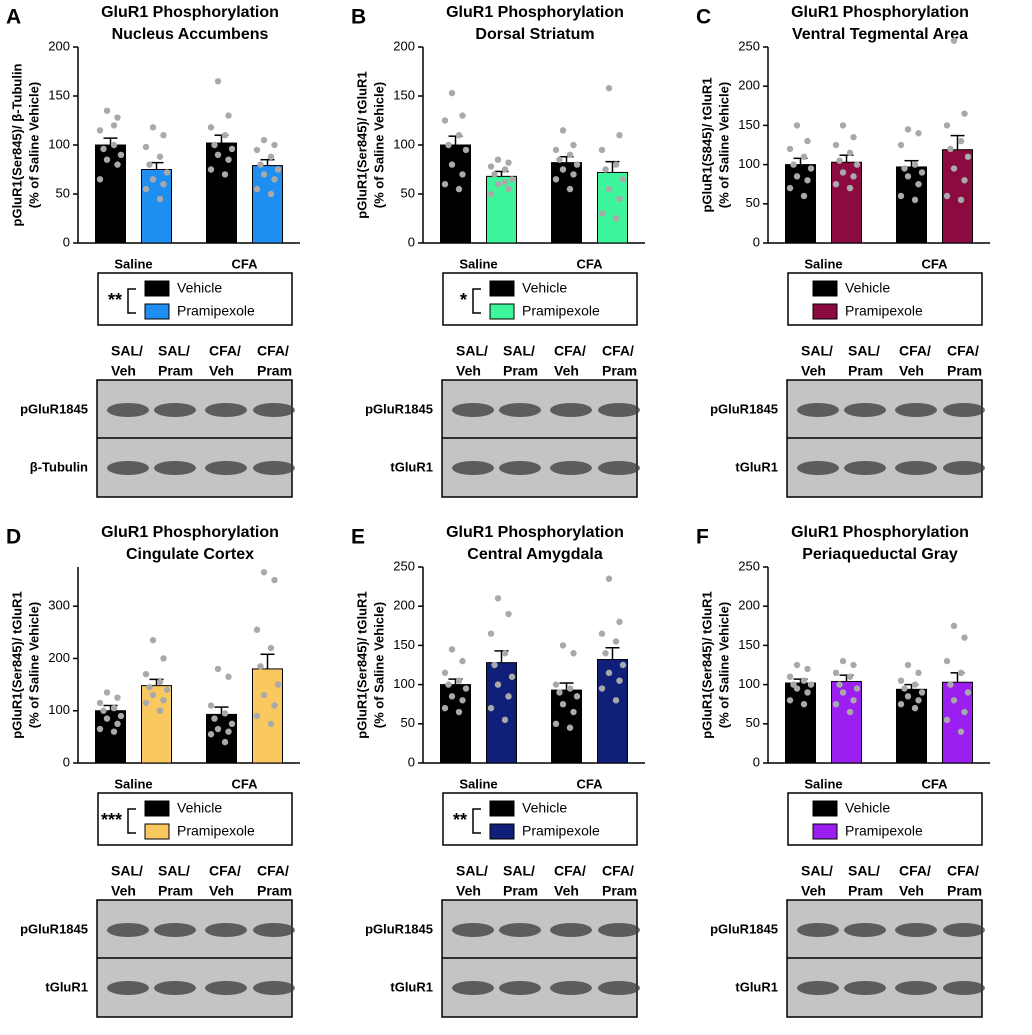  Describe the element at coordinates (535, 12) in the screenshot. I see `chart-title: GluR1 Phosphorylation` at that location.